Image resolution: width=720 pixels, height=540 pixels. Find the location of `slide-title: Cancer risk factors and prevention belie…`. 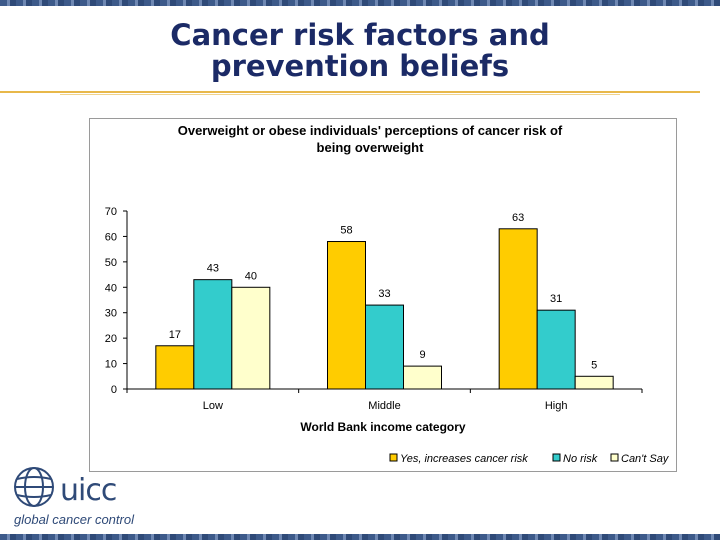

slide-title: Cancer risk factors and prevention belie… is located at coordinates (360, 50).